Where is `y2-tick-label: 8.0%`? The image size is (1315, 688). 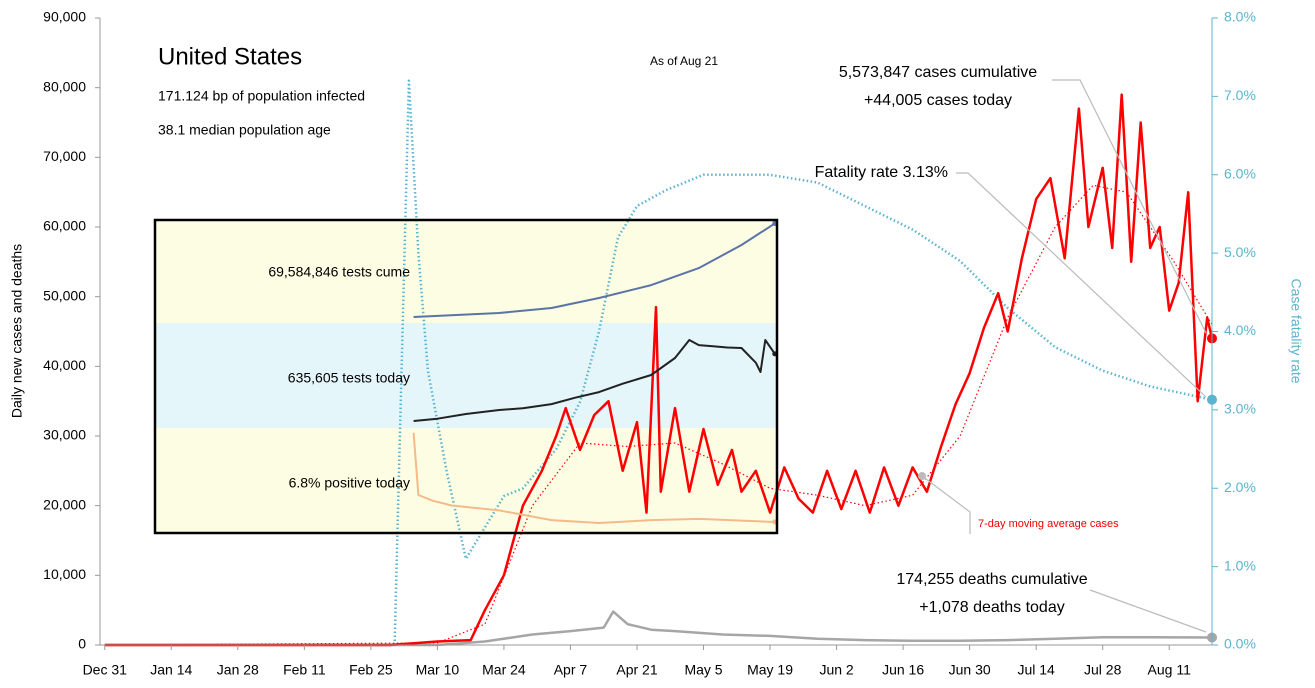
y2-tick-label: 8.0% is located at coordinates (1240, 17).